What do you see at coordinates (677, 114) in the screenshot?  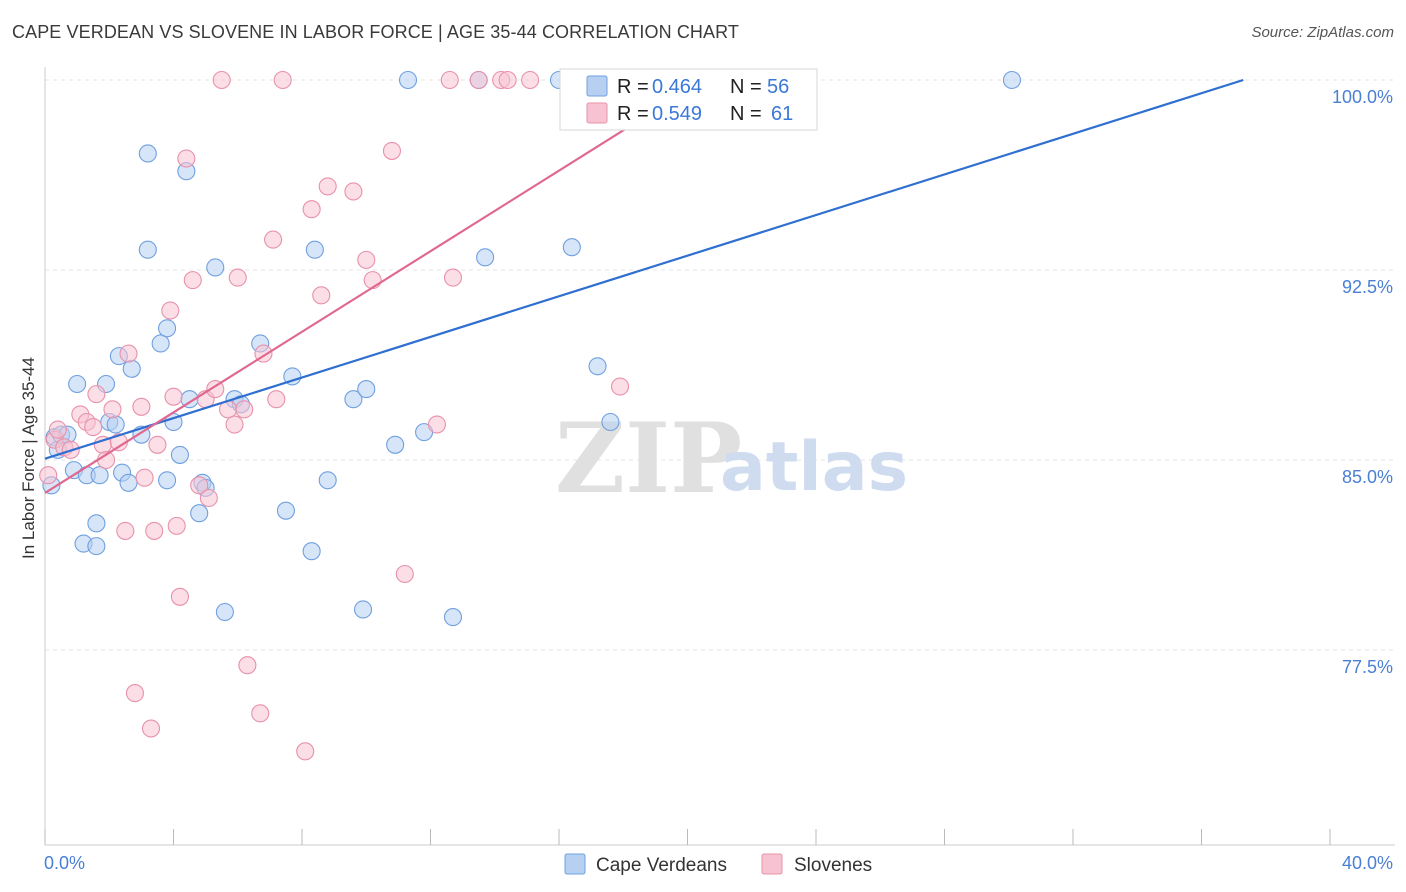 I see `legend-r-value: 0.549` at bounding box center [677, 114].